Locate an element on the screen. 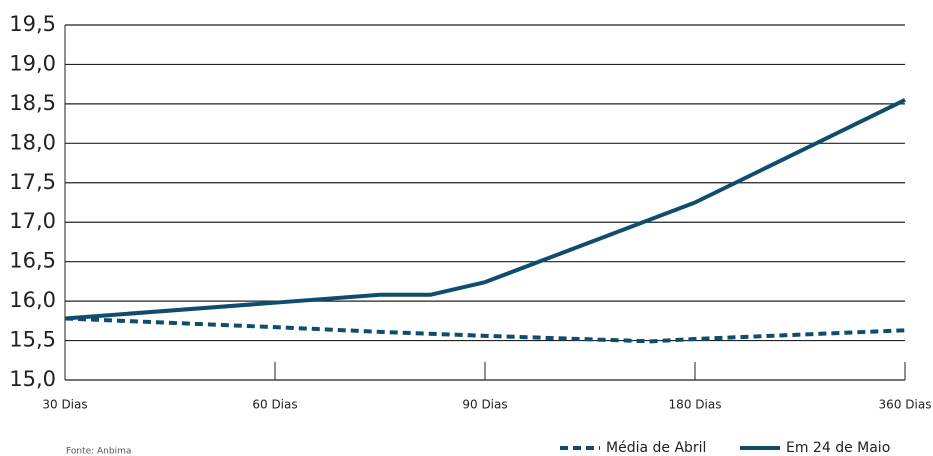 This screenshot has width=933, height=456. y-tick-label: 15,0 is located at coordinates (32, 379).